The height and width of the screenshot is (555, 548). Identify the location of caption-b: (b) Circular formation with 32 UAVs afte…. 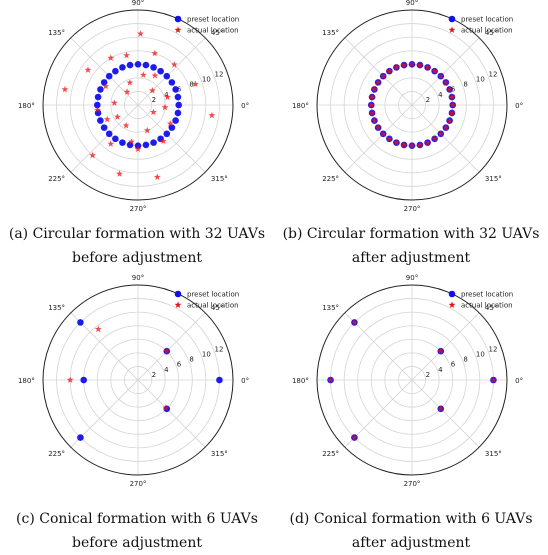
(411, 246).